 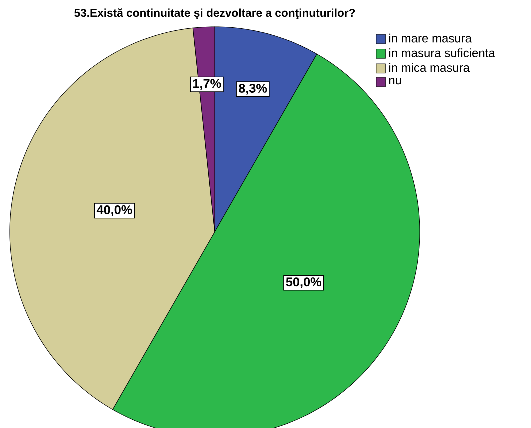 I want to click on data-label: 40,0%, so click(x=114, y=210).